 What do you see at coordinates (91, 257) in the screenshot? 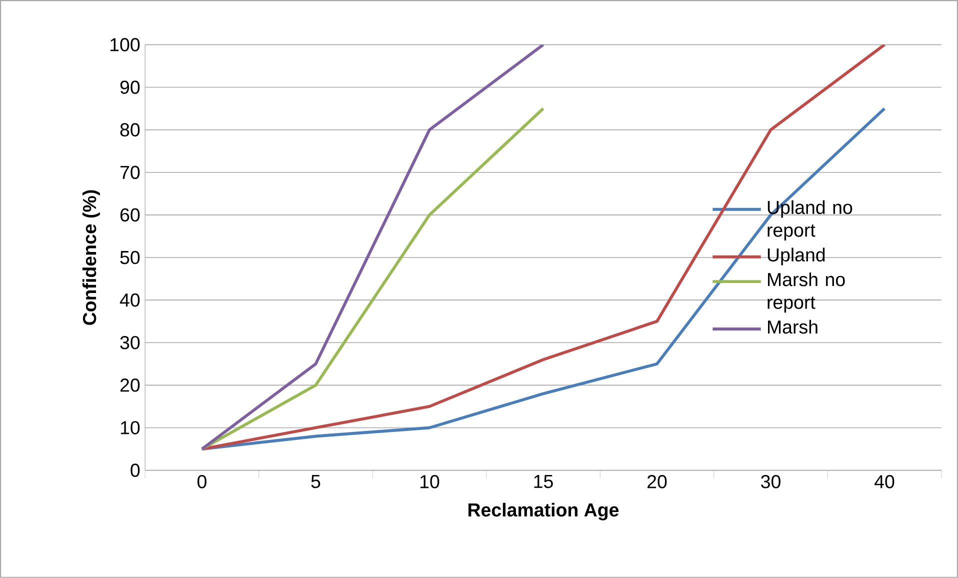
I see `y-axis-title: Confidence (%)` at bounding box center [91, 257].